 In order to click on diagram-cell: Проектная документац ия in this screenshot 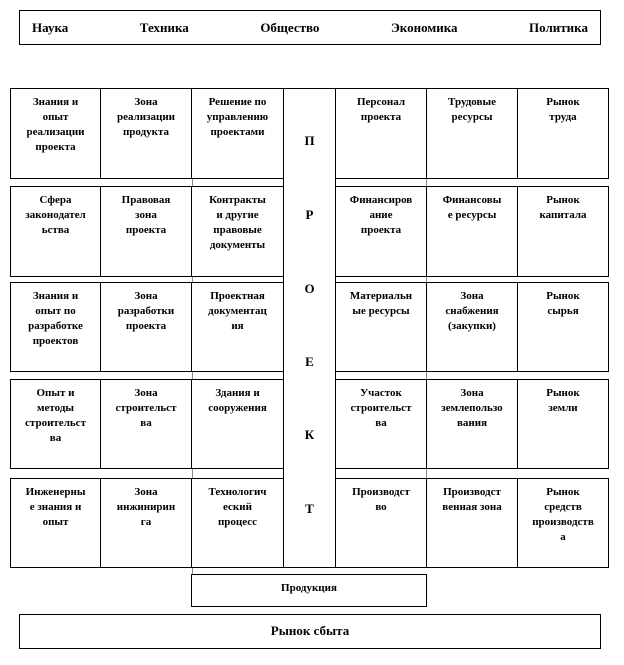, I will do `click(237, 327)`.